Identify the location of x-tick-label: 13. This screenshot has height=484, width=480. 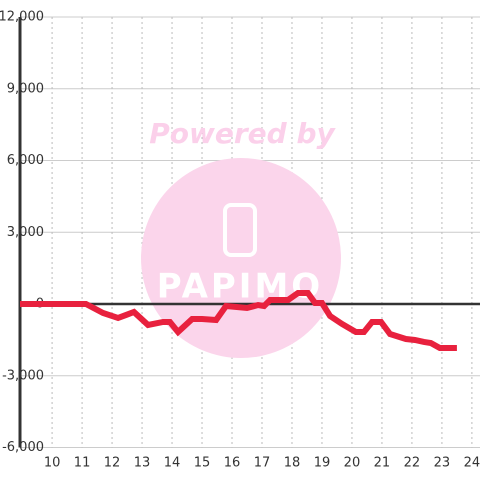
(142, 463).